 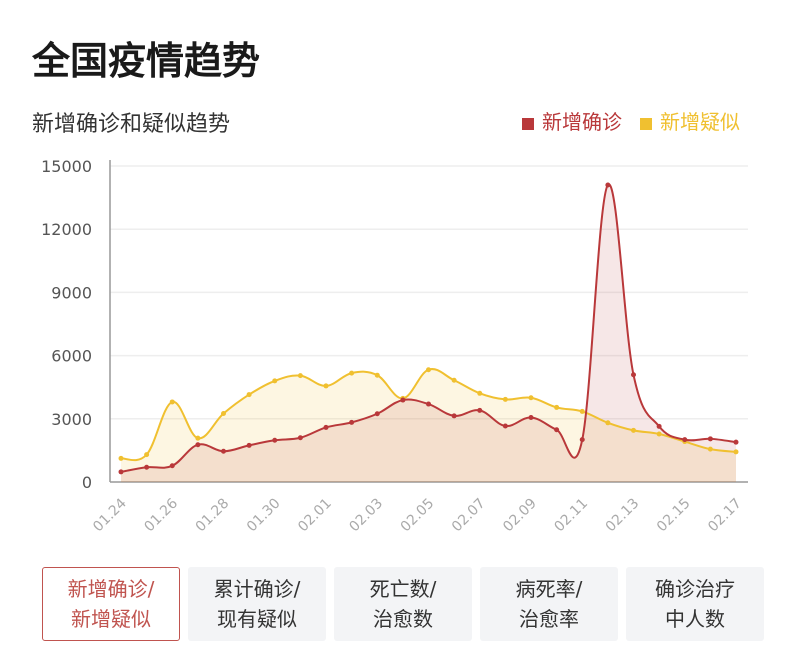 What do you see at coordinates (111, 589) in the screenshot?
I see `tab-label: 新增确诊/` at bounding box center [111, 589].